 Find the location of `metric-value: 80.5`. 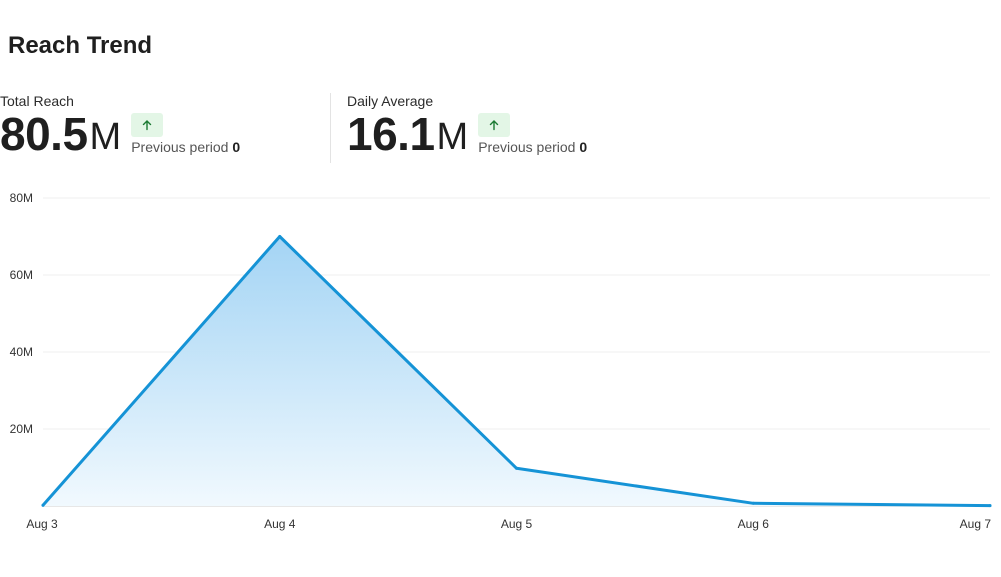

metric-value: 80.5 is located at coordinates (44, 134).